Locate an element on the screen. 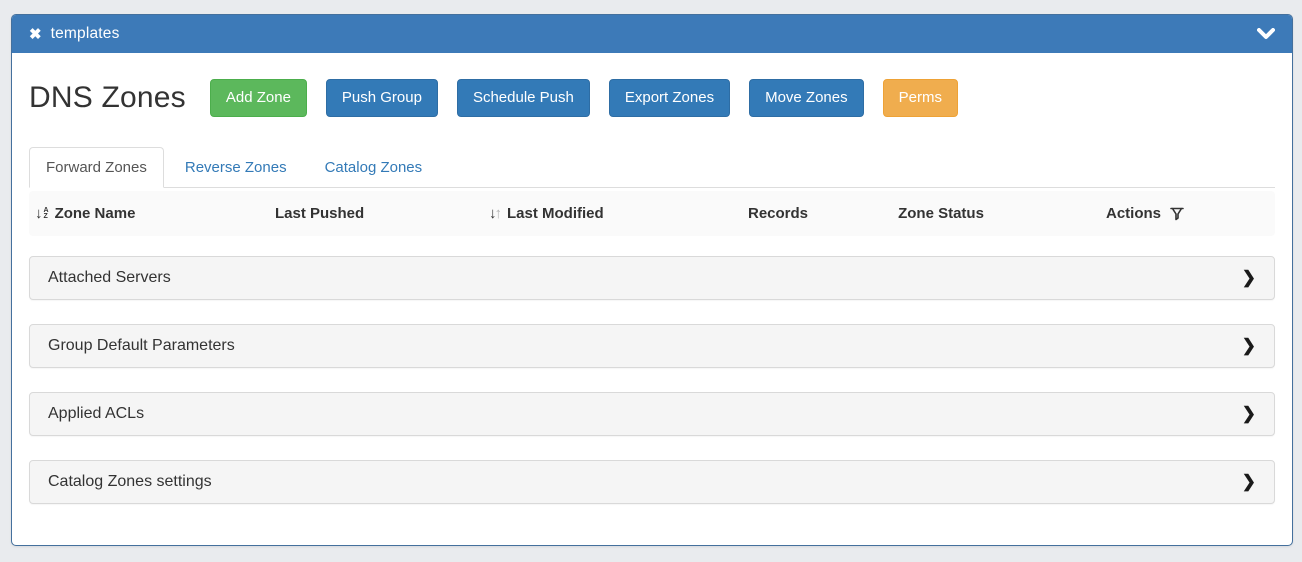 The image size is (1302, 562). tab-reverse-zones: Reverse Zones is located at coordinates (235, 167).